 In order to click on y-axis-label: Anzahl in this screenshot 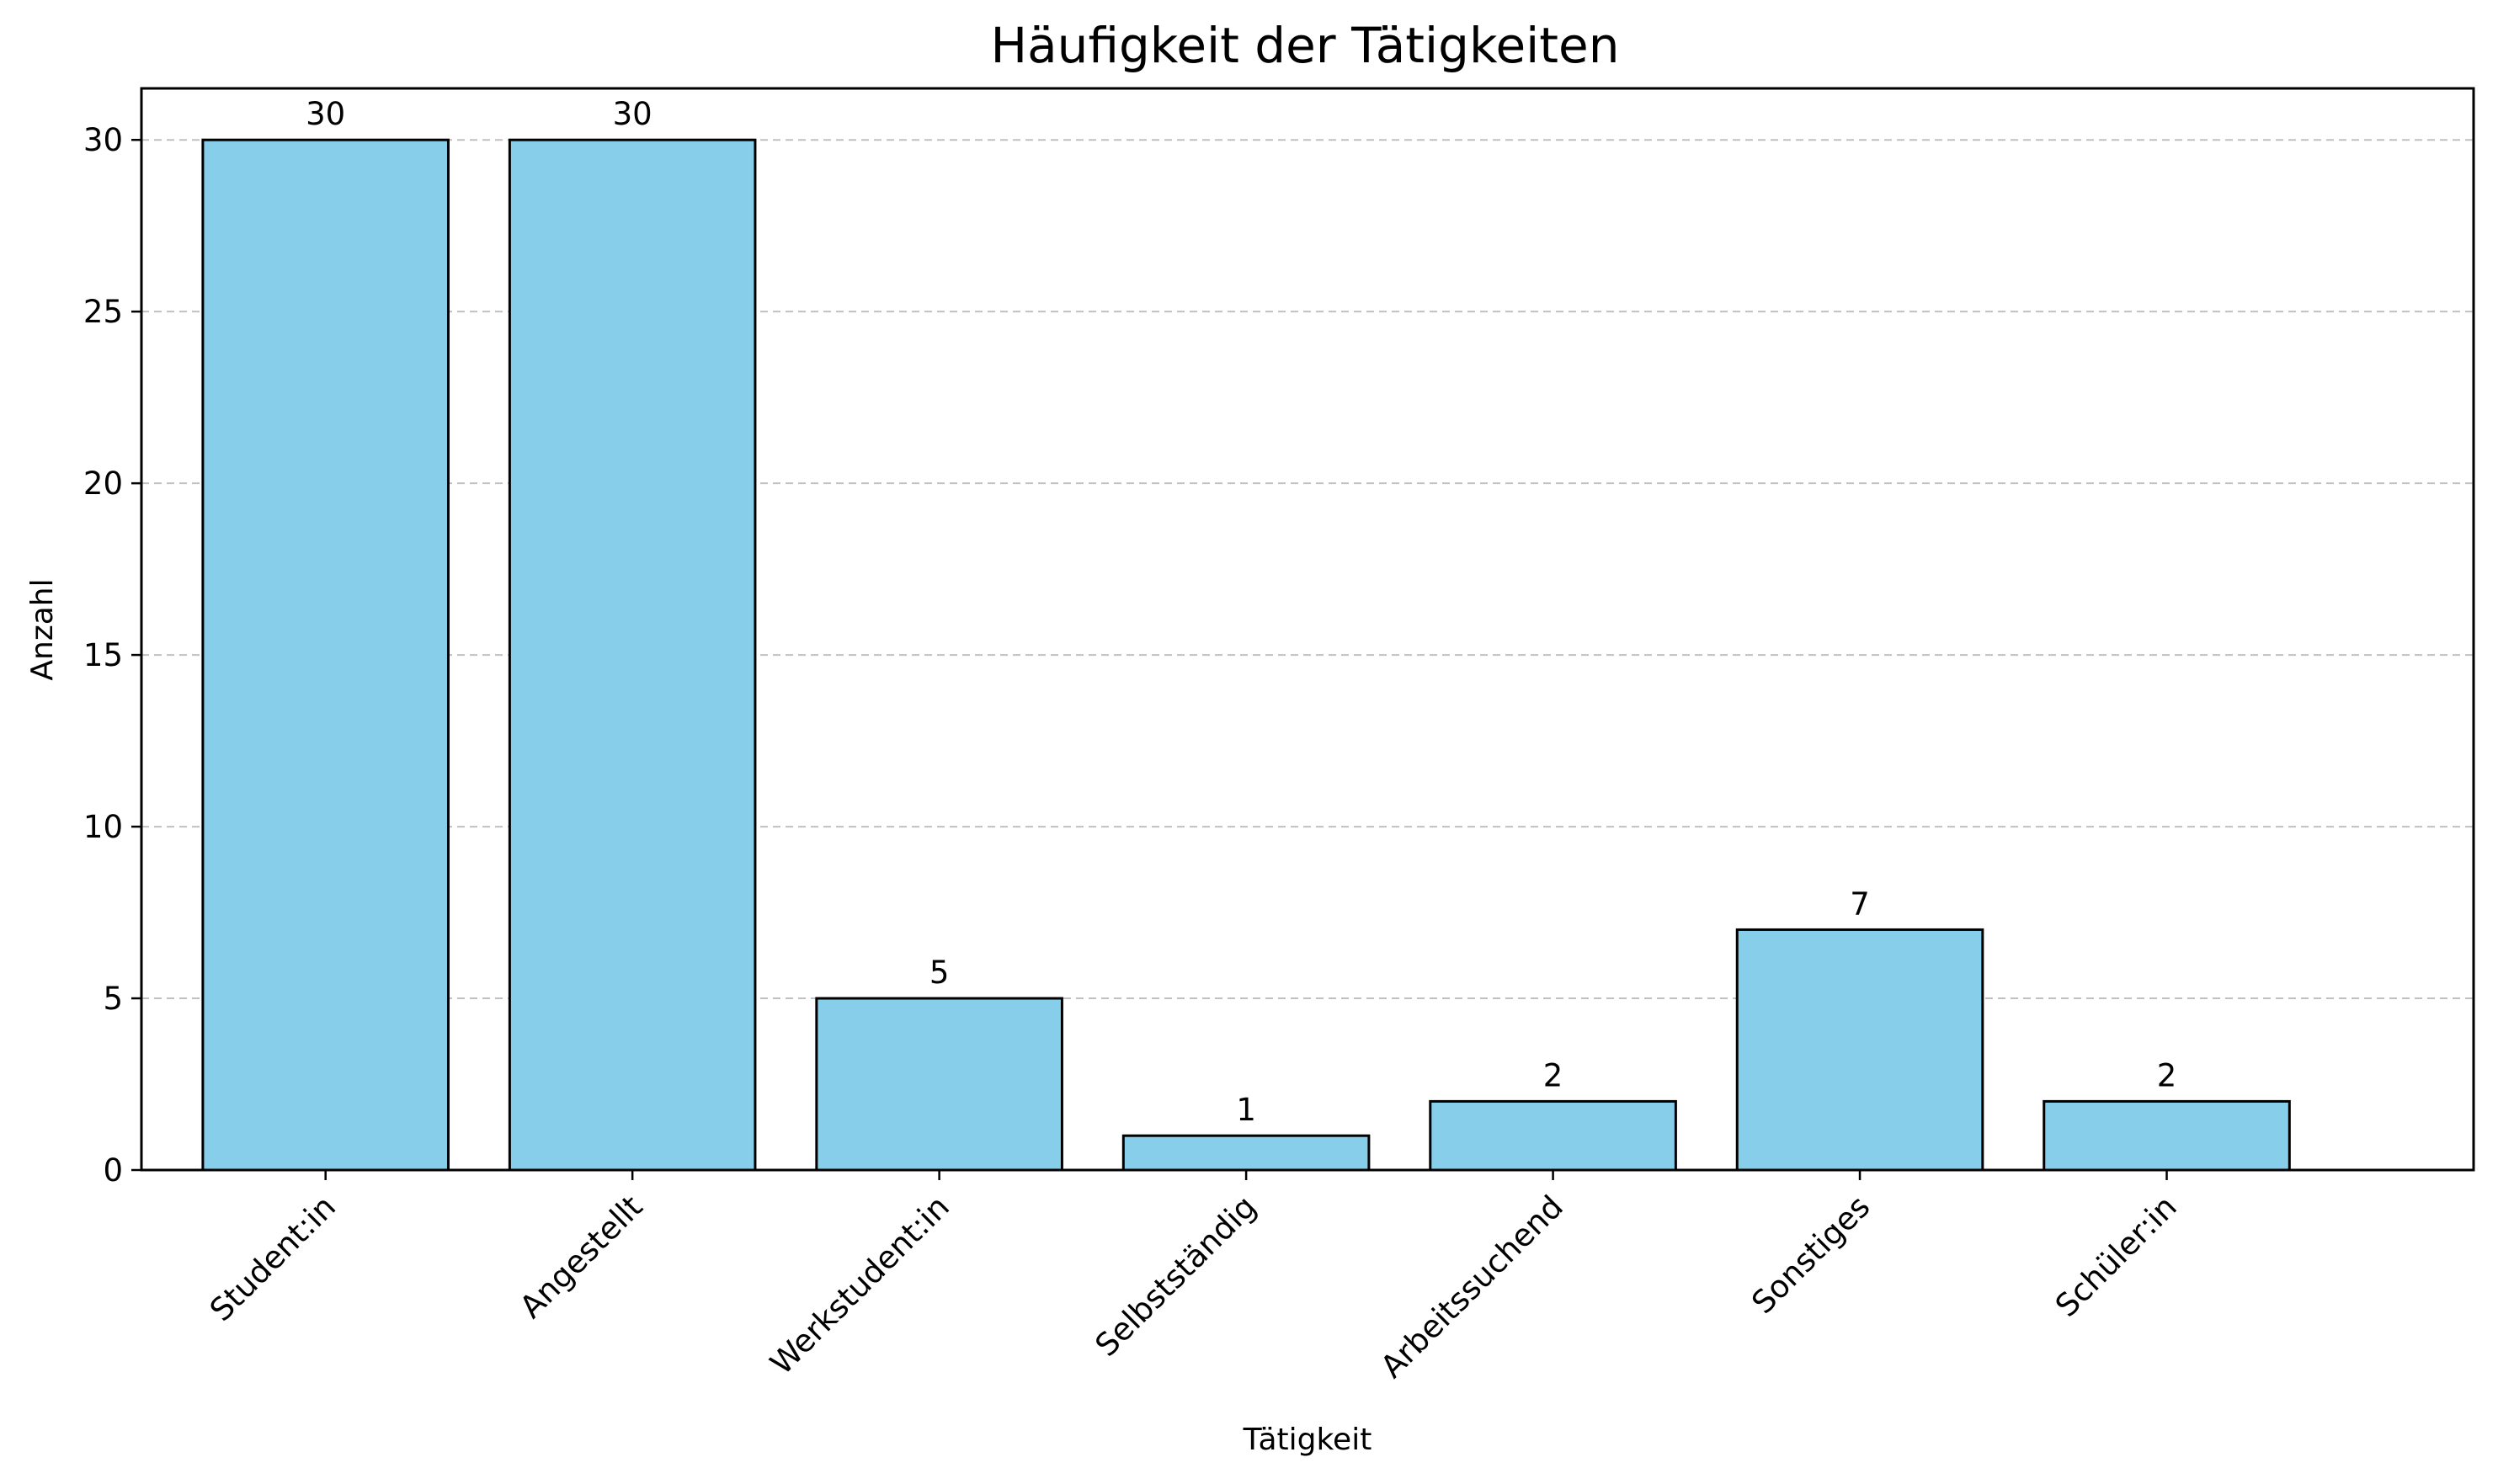, I will do `click(42, 629)`.